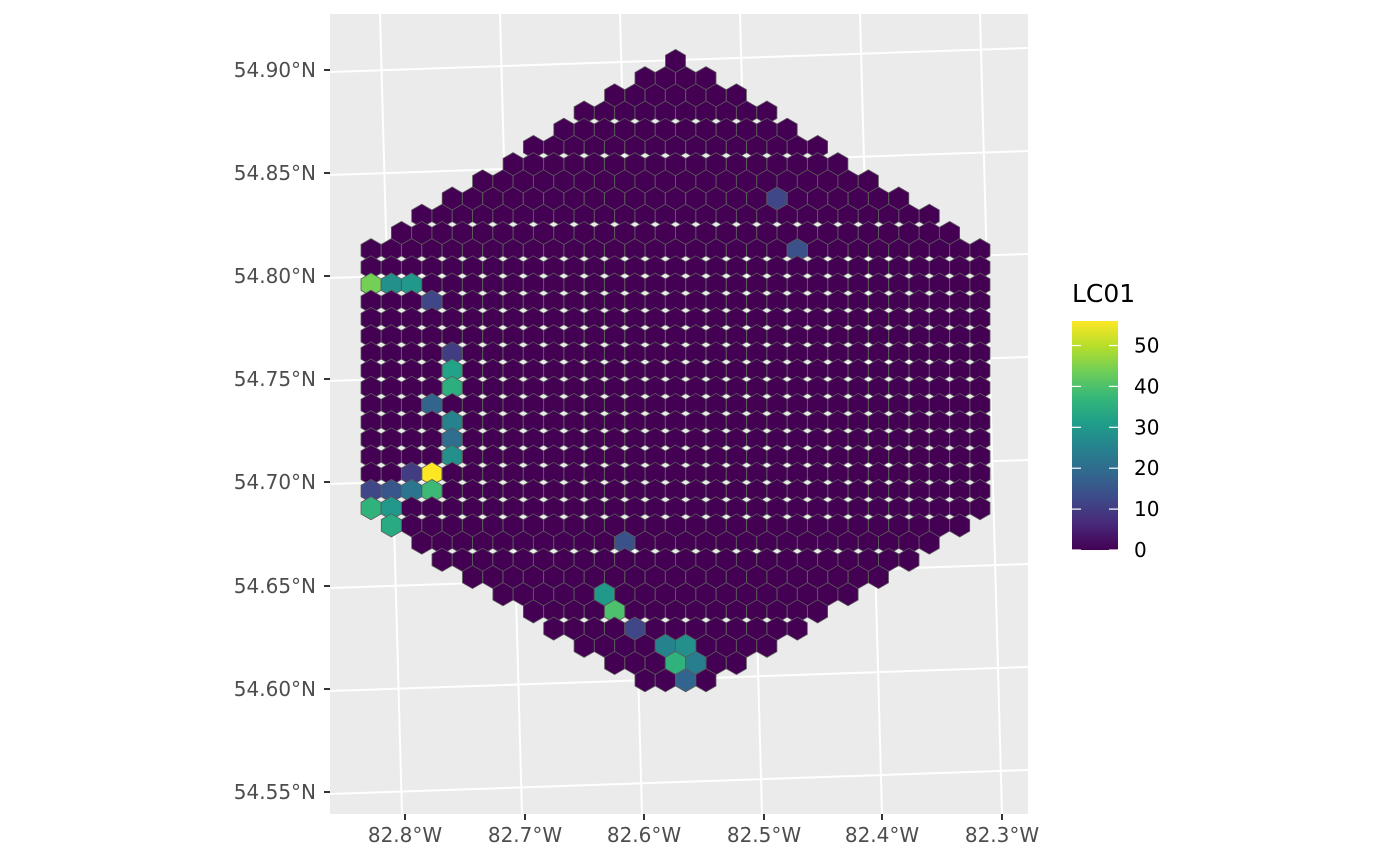 The image size is (1400, 865). I want to click on legend-label: 20, so click(1146, 468).